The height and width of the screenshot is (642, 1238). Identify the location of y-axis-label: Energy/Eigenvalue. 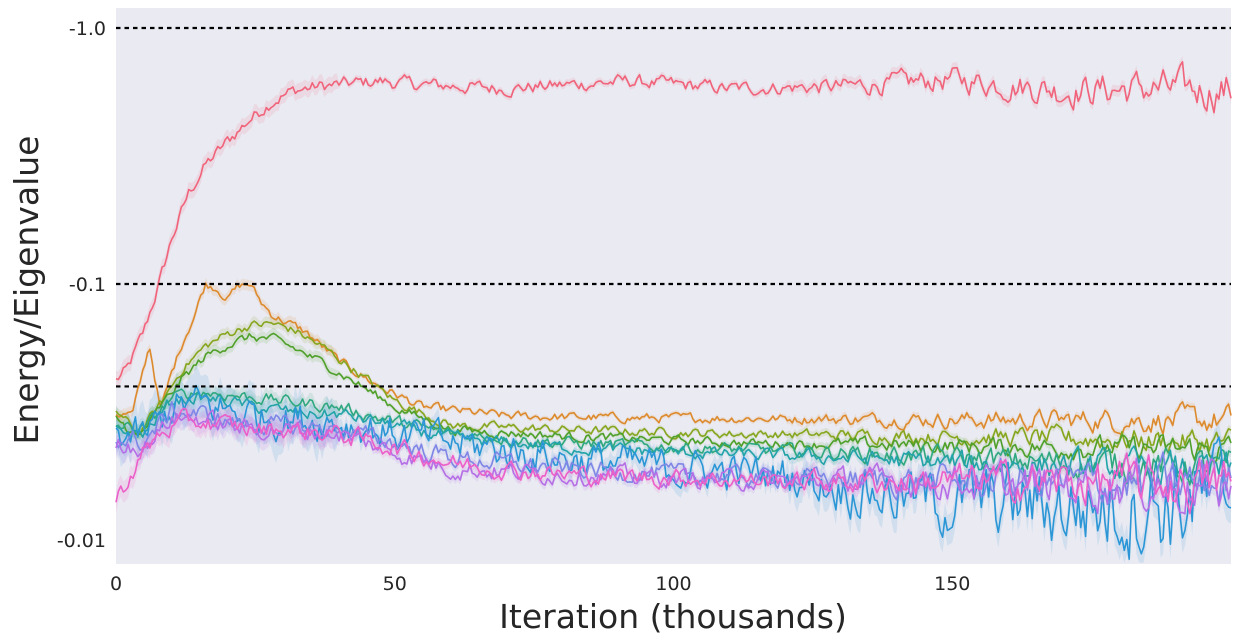
(26, 290).